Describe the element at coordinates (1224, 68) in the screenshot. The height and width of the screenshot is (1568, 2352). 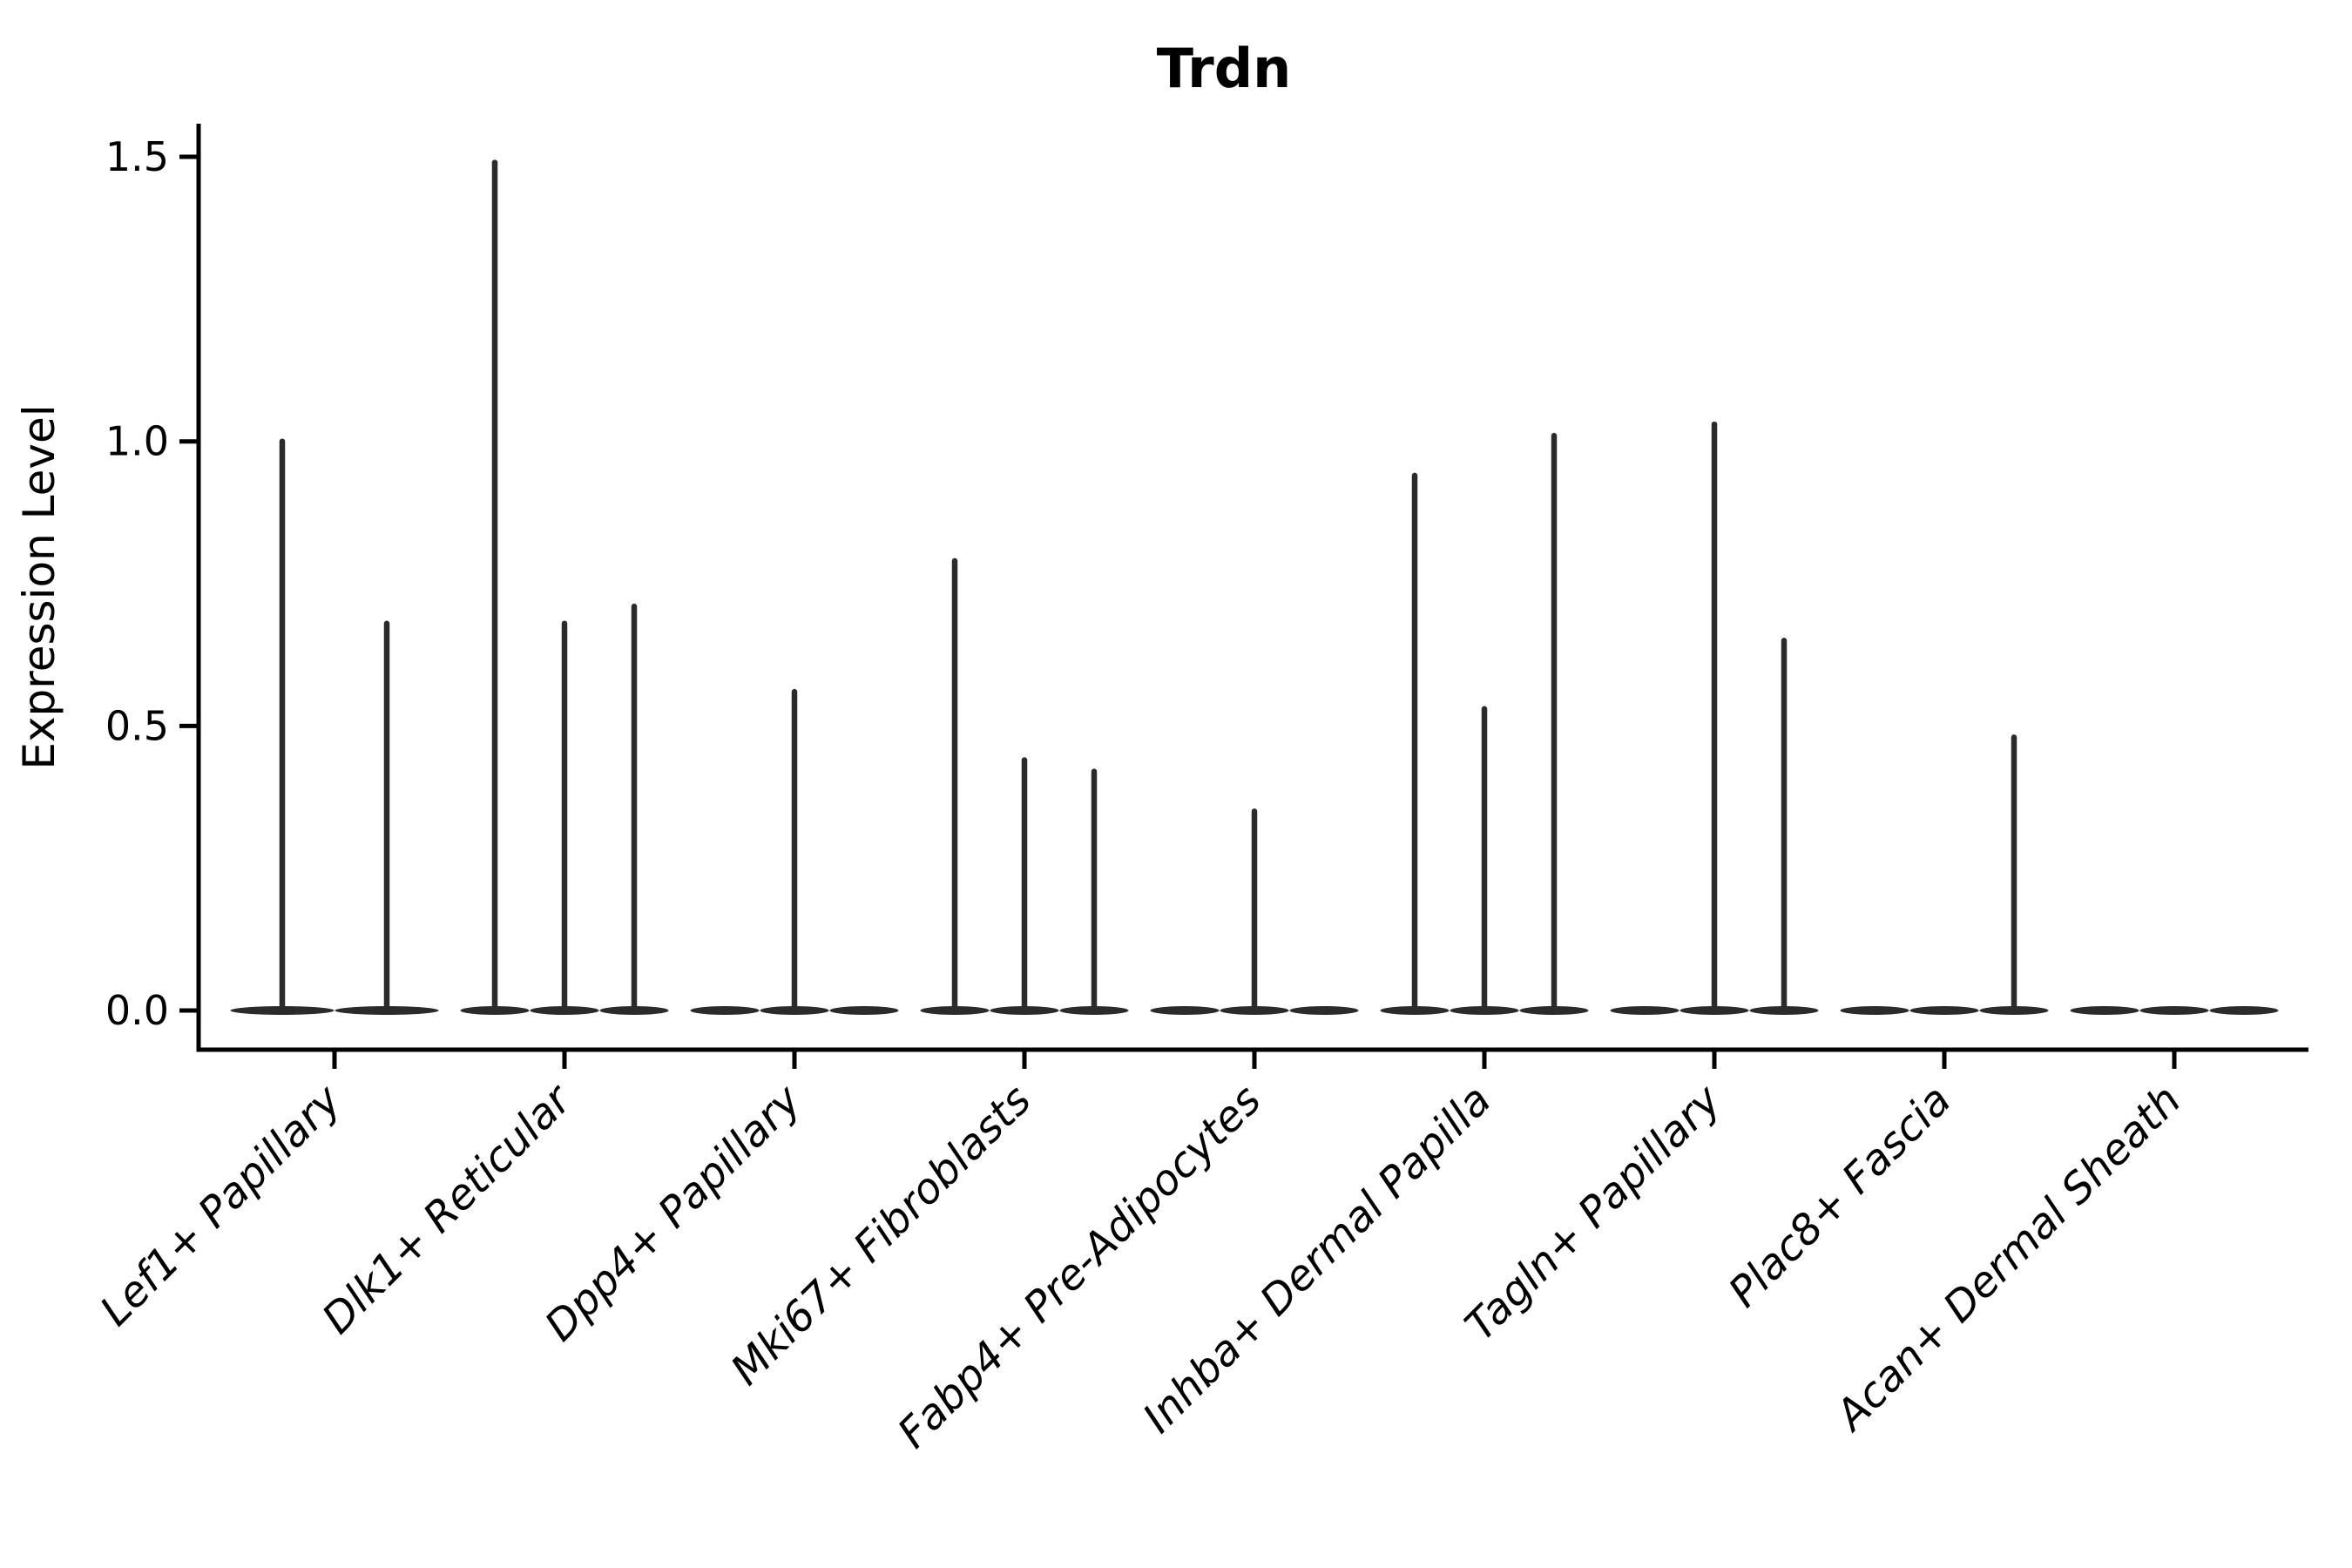
I see `chart-title: Trdn` at that location.